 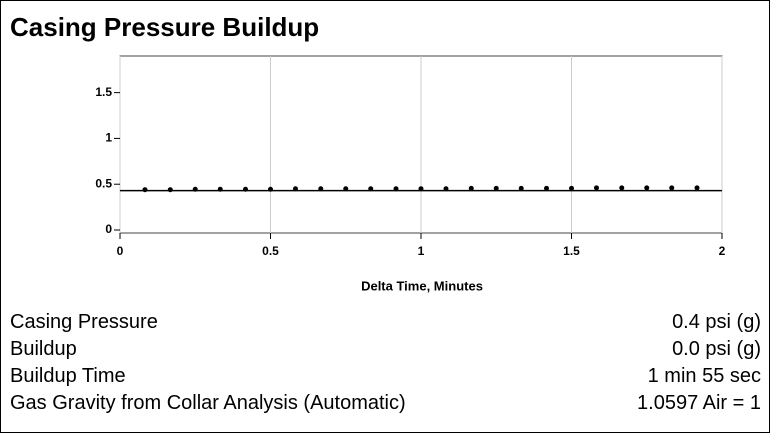 What do you see at coordinates (422, 285) in the screenshot?
I see `x-axis-label: Delta Time, Minutes` at bounding box center [422, 285].